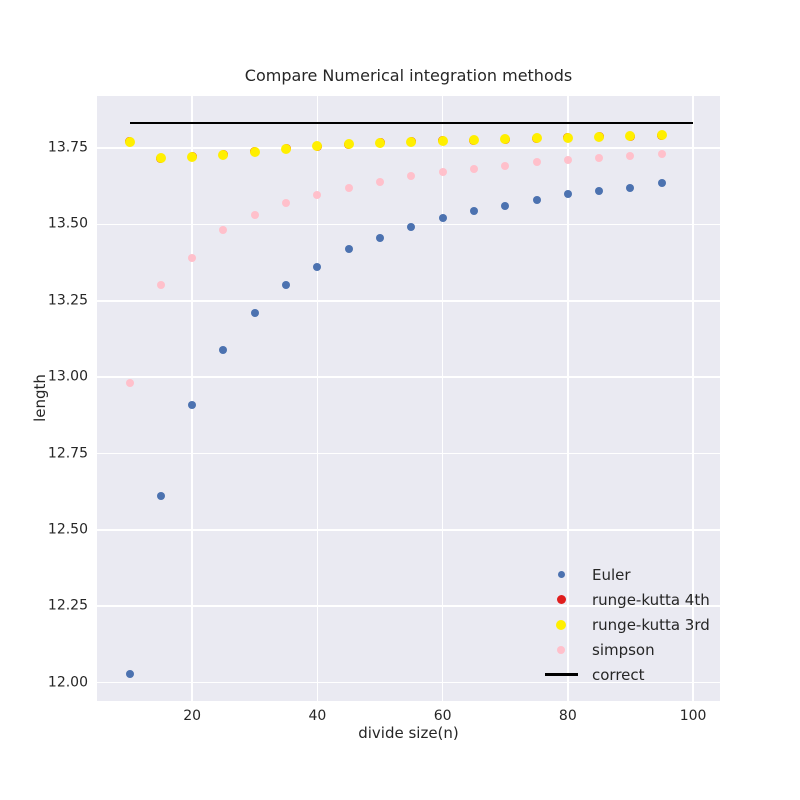 The height and width of the screenshot is (800, 800). Describe the element at coordinates (408, 530) in the screenshot. I see `gridline-y-12.50` at that location.